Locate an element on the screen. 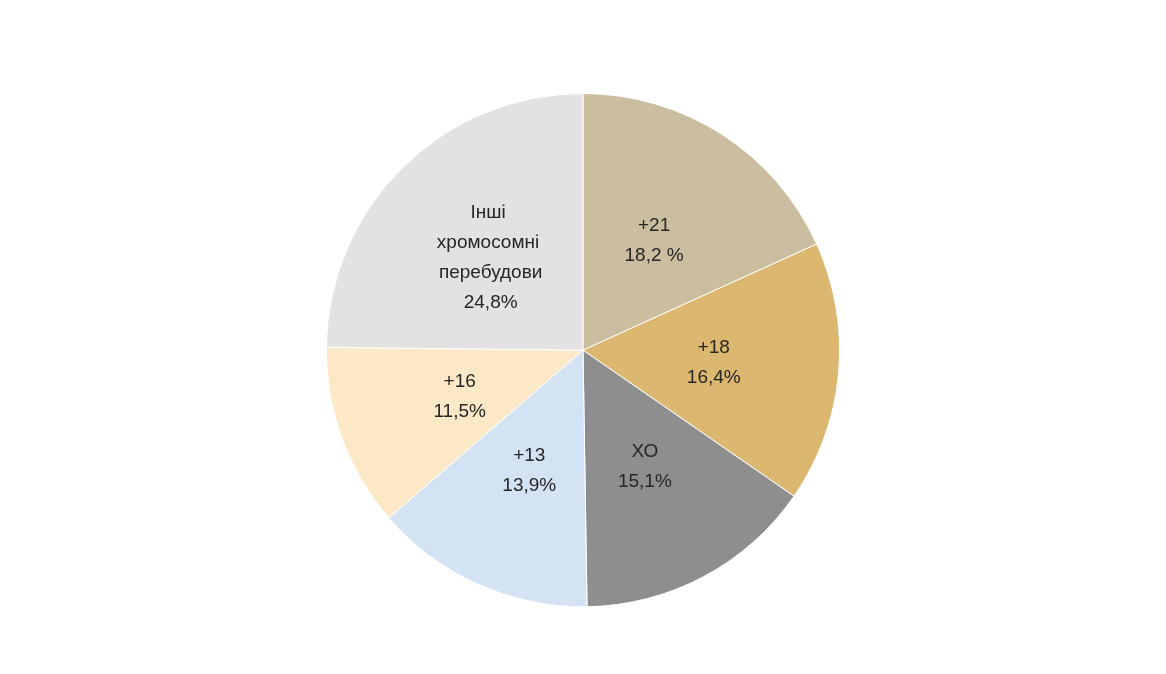 Image resolution: width=1166 pixels, height=674 pixels. data-label: 18,2 % is located at coordinates (654, 255).